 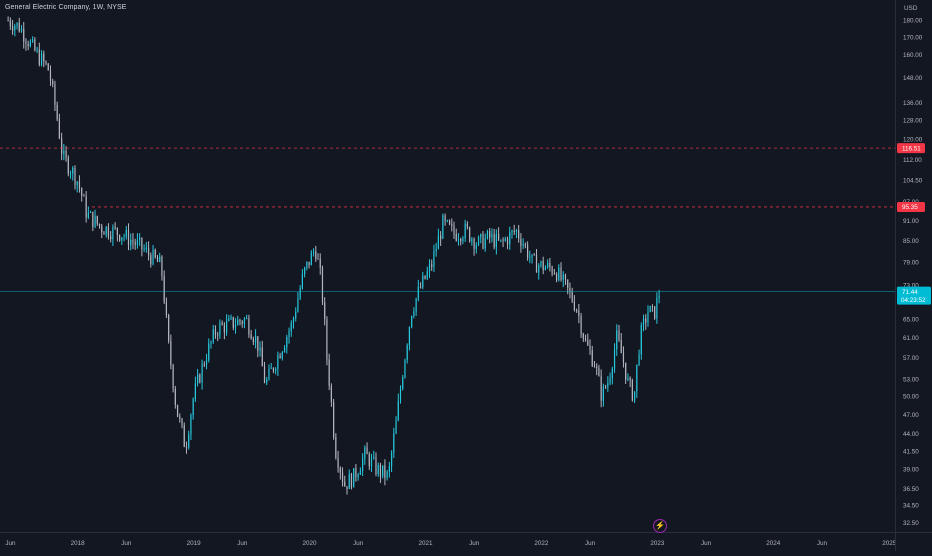 I want to click on price-tick-label: 120.00, so click(x=913, y=140).